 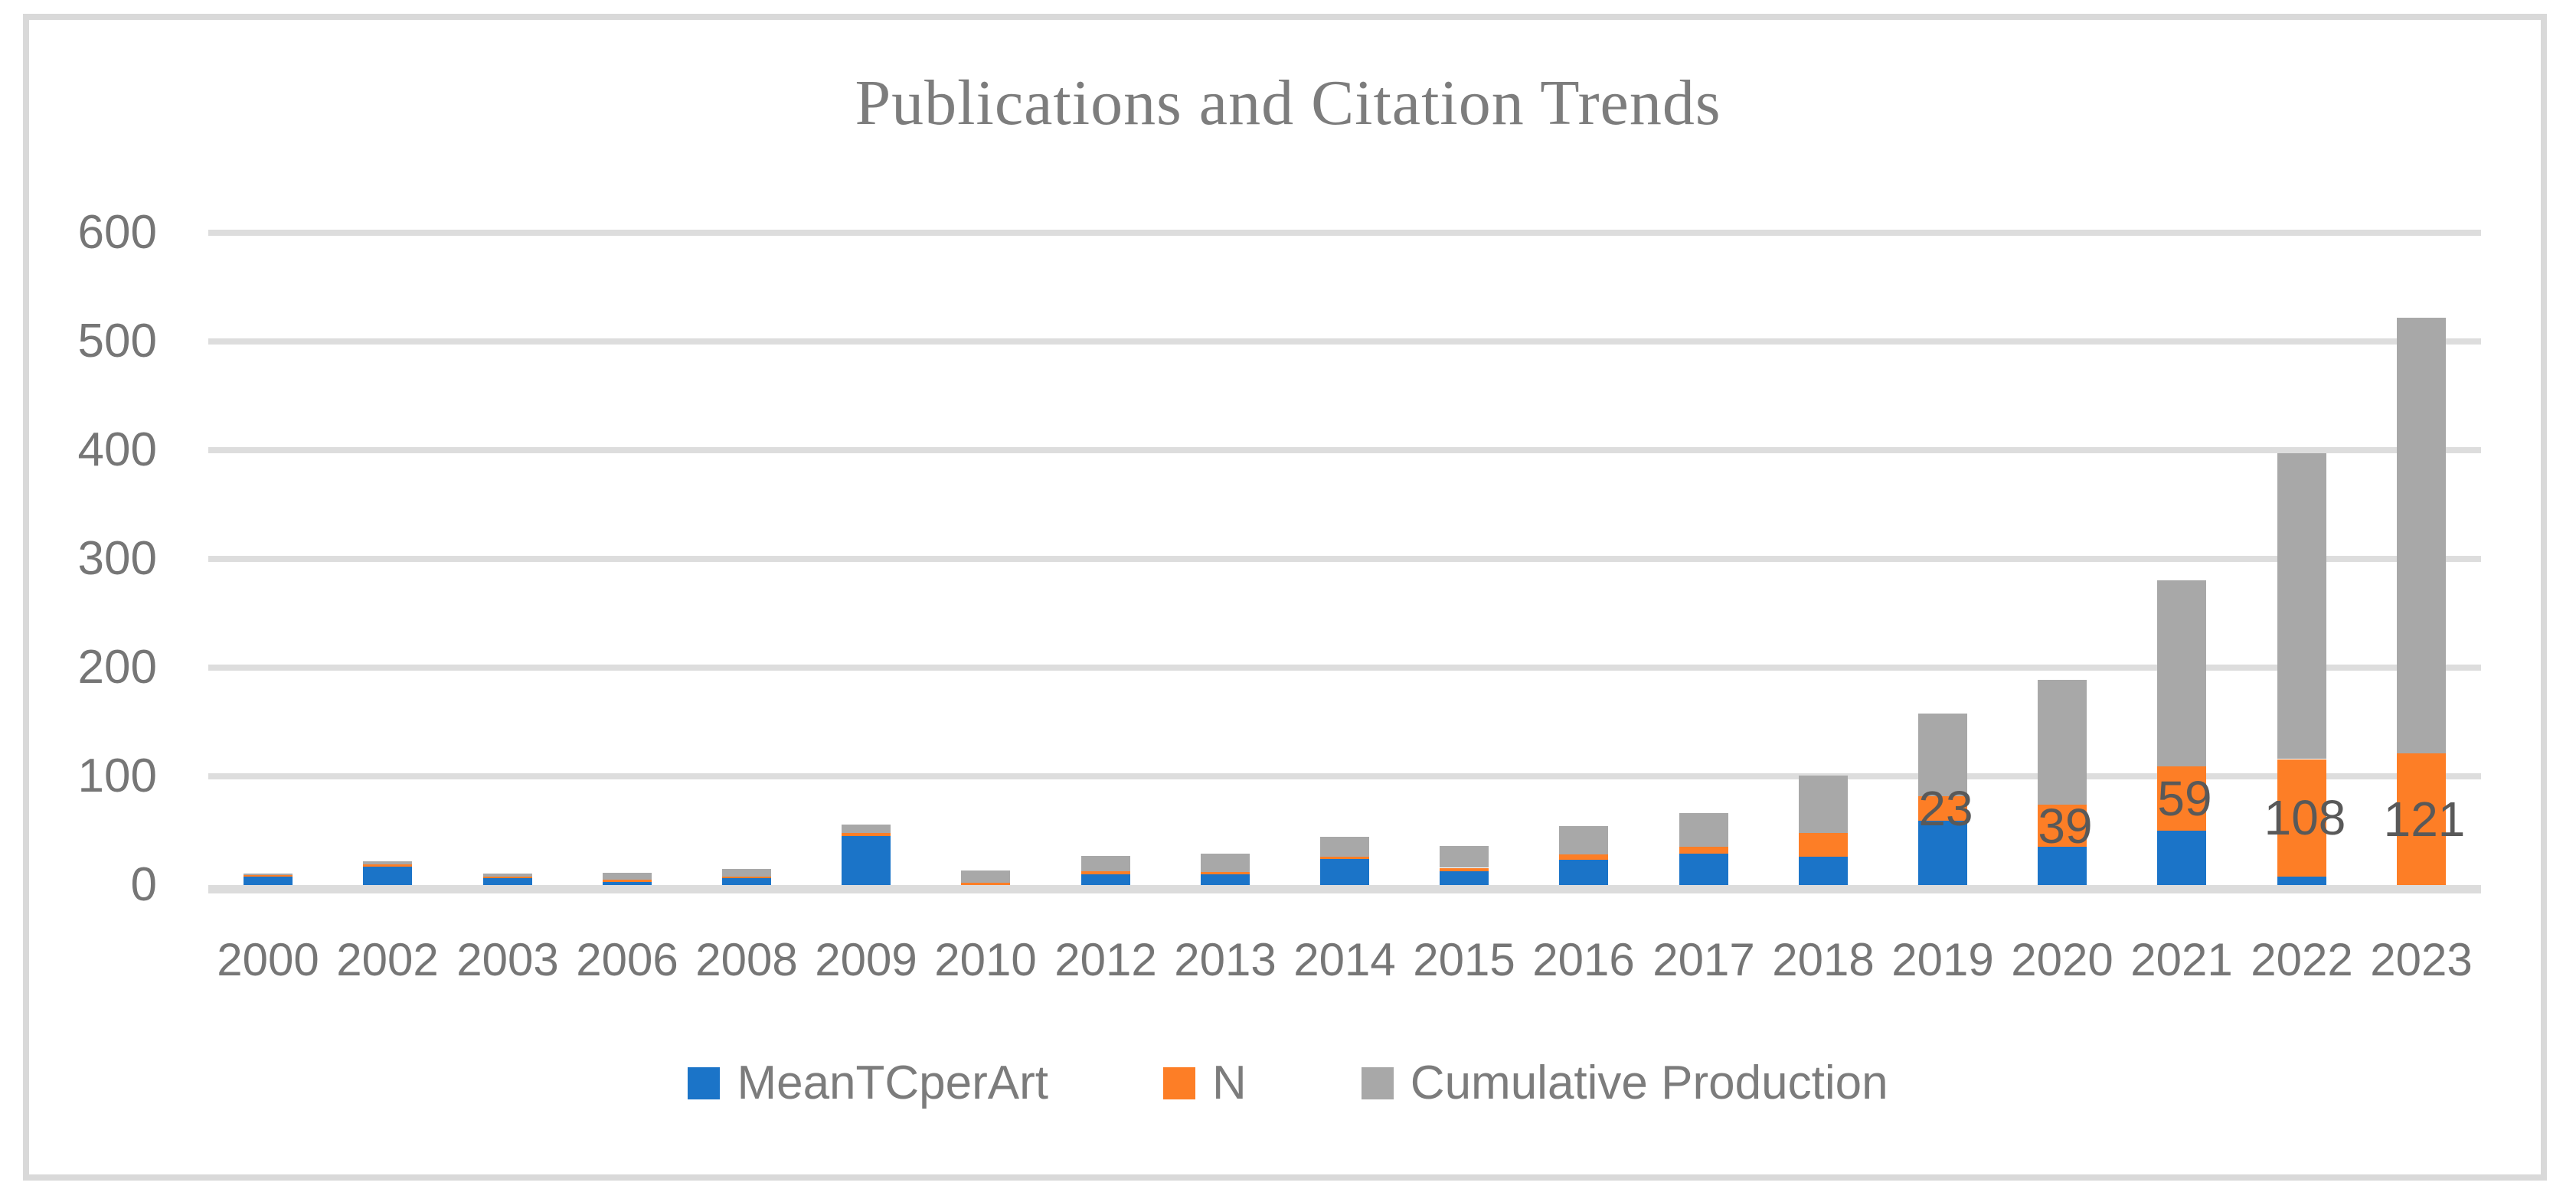 What do you see at coordinates (627, 960) in the screenshot?
I see `x-axis-category-label: 2006` at bounding box center [627, 960].